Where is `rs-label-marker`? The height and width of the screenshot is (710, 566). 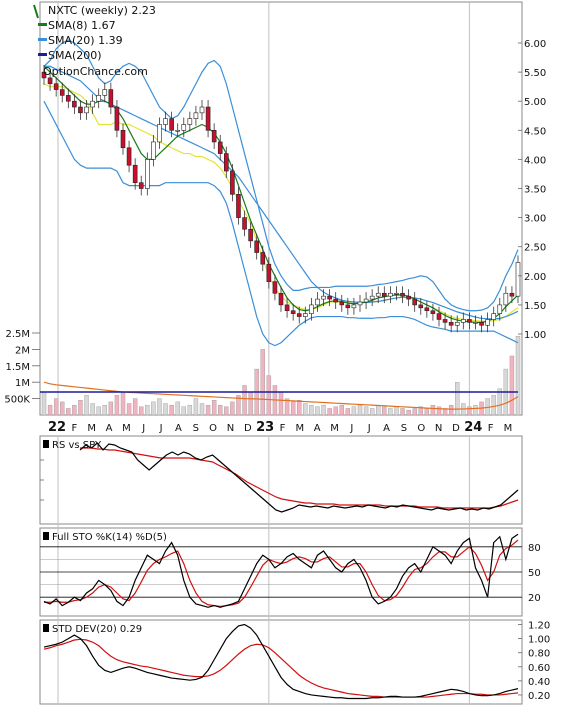 rs-label-marker is located at coordinates (46, 444).